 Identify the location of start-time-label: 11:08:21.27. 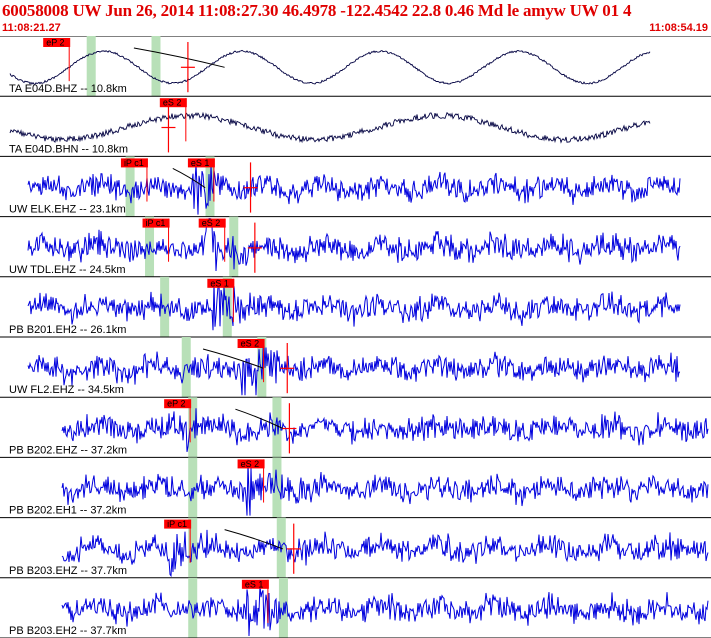
(31, 28).